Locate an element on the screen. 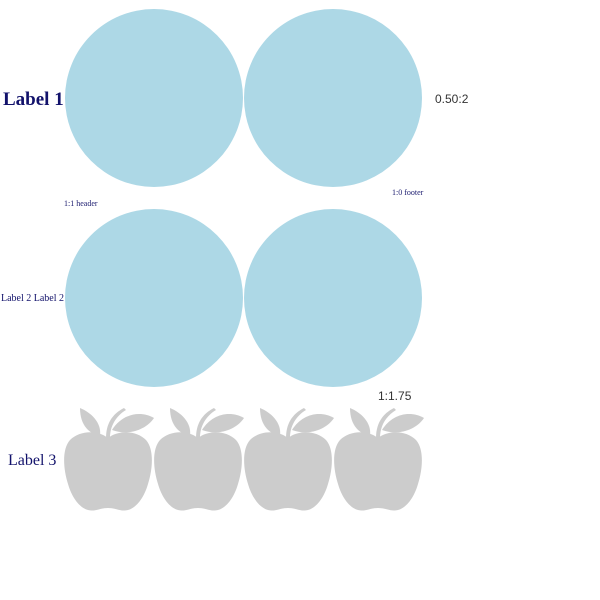 This screenshot has width=600, height=600. row-3-label: Label 3 is located at coordinates (32, 460).